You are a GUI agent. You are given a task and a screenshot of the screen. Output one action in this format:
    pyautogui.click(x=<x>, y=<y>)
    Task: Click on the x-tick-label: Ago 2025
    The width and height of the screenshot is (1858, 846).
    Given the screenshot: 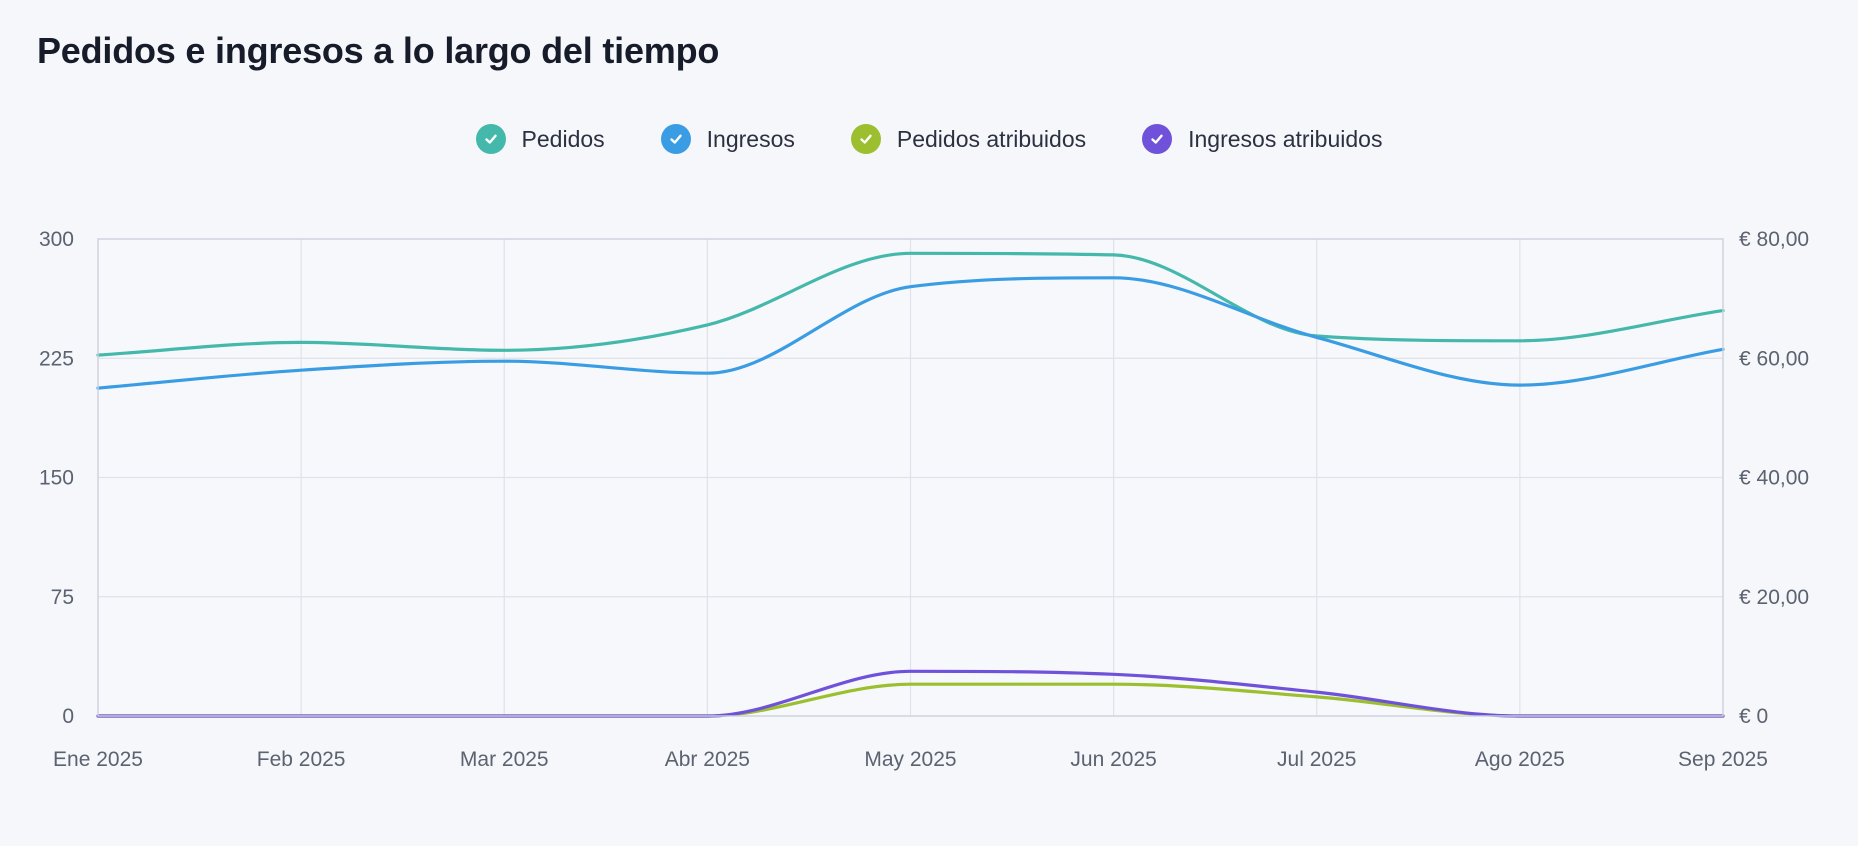 What is the action you would take?
    pyautogui.click(x=1520, y=759)
    